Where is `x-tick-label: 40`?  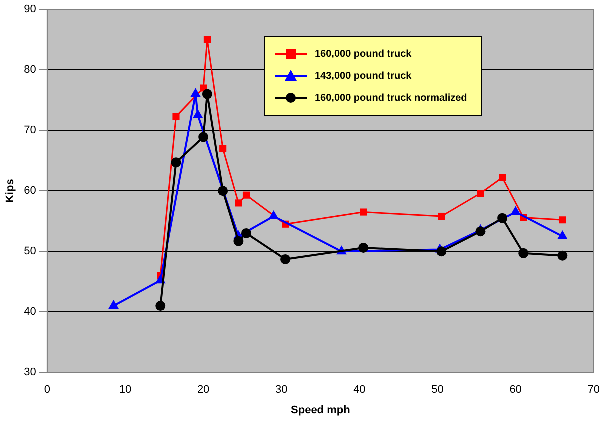 x-tick-label: 40 is located at coordinates (360, 390).